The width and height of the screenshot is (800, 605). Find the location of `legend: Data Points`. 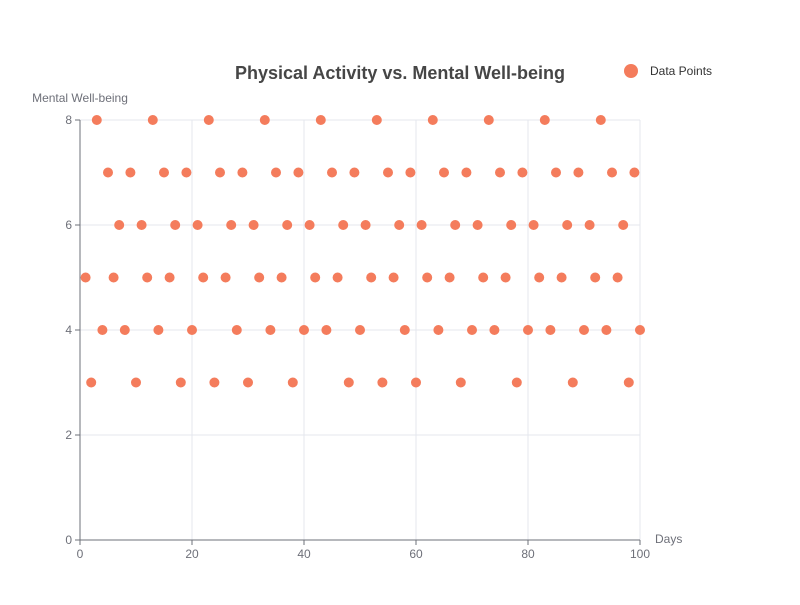

legend: Data Points is located at coordinates (668, 71).